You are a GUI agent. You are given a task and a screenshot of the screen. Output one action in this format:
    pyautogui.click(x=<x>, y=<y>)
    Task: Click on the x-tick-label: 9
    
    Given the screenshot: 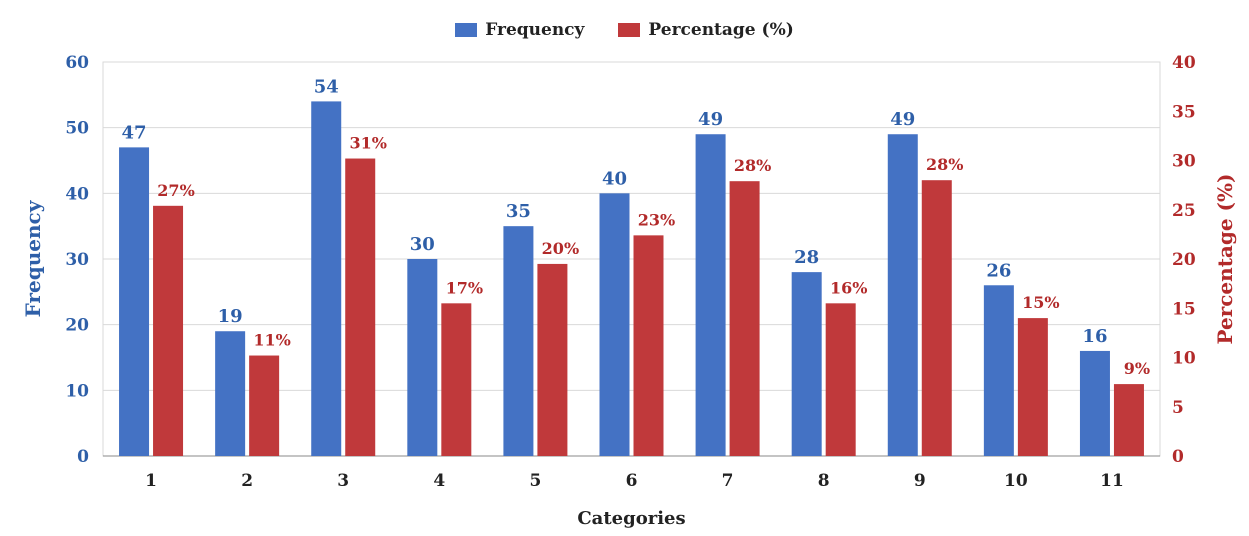 What is the action you would take?
    pyautogui.click(x=920, y=481)
    